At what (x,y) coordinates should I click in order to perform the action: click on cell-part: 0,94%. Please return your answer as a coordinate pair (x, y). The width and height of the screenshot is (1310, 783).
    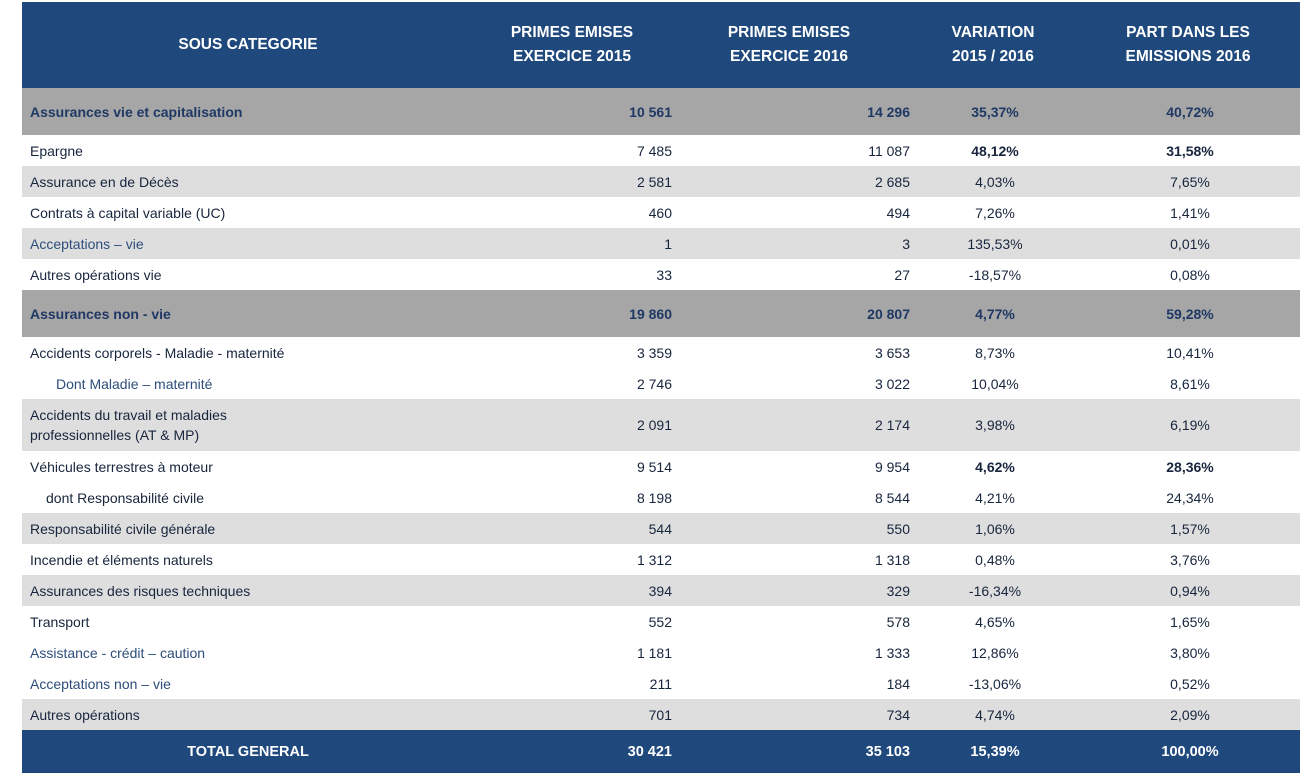
    Looking at the image, I should click on (1190, 590).